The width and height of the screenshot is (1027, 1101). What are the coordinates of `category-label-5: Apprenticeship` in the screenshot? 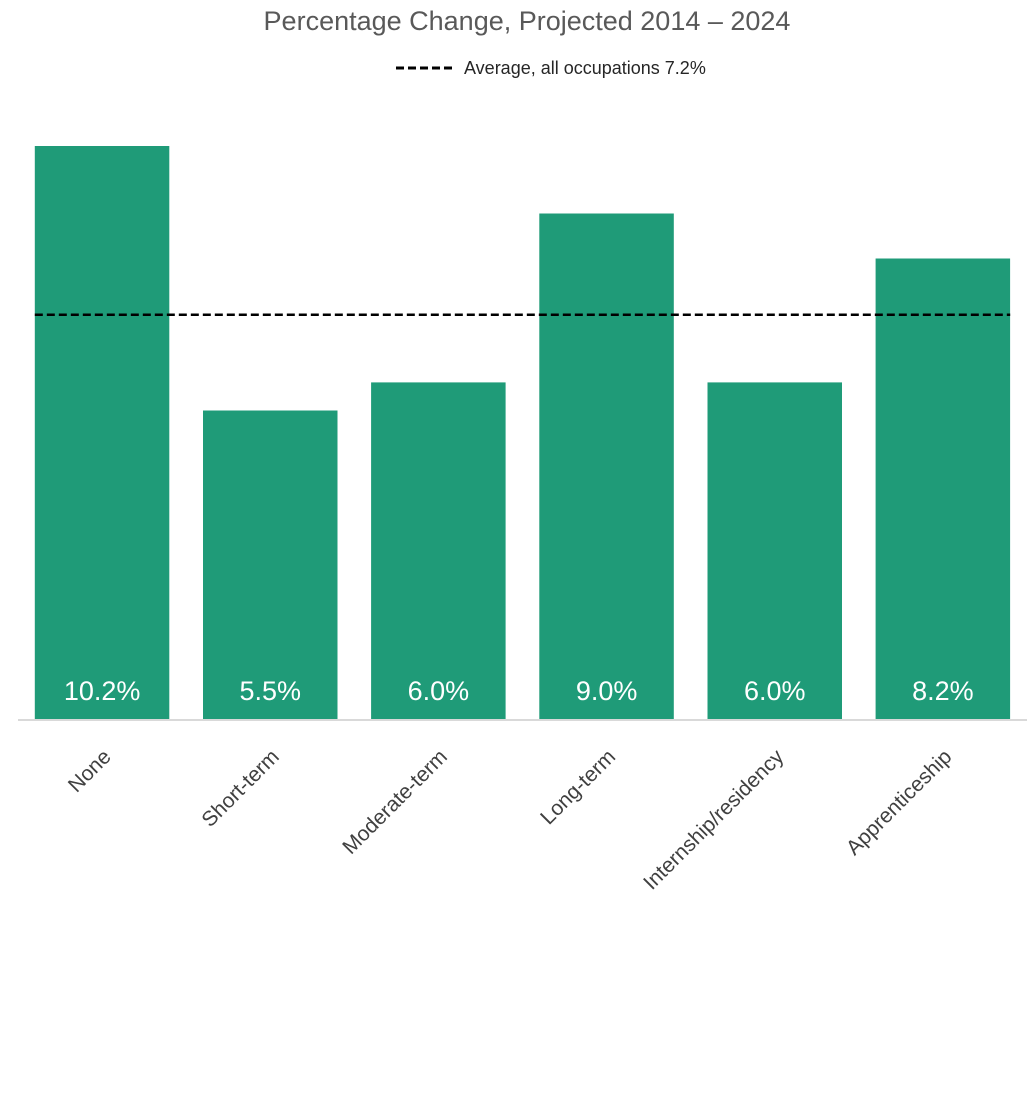 It's located at (899, 802).